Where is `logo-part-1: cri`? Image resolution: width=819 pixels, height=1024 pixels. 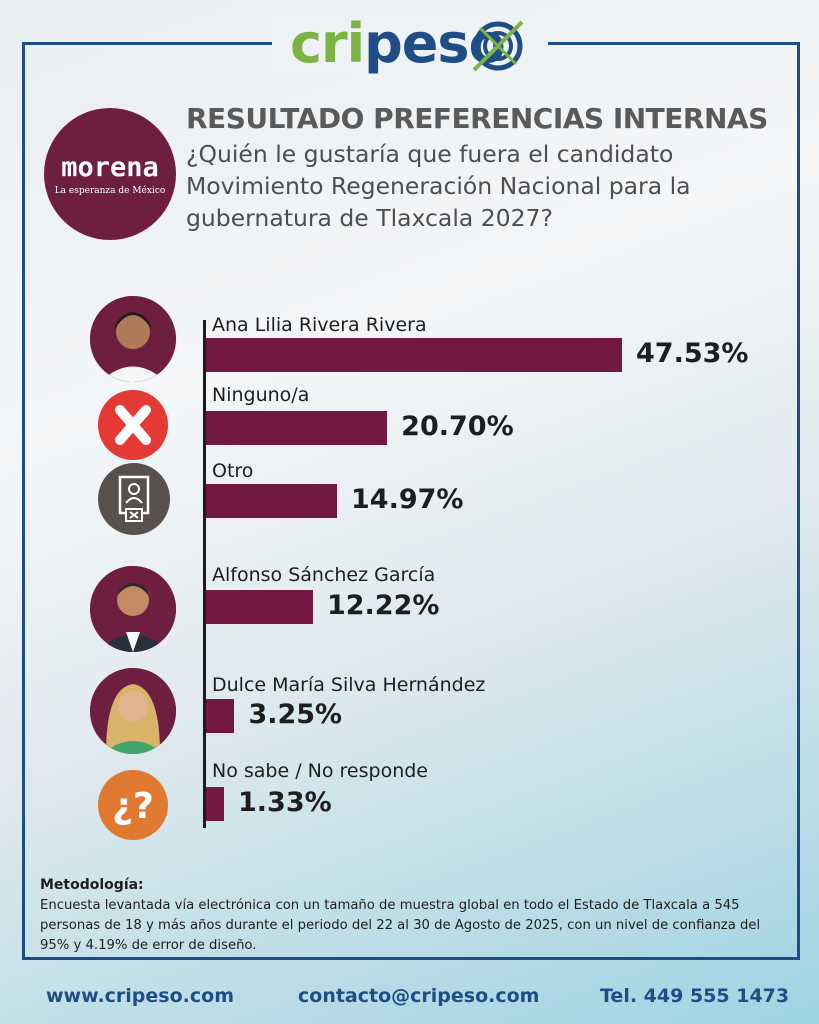 logo-part-1: cri is located at coordinates (327, 43).